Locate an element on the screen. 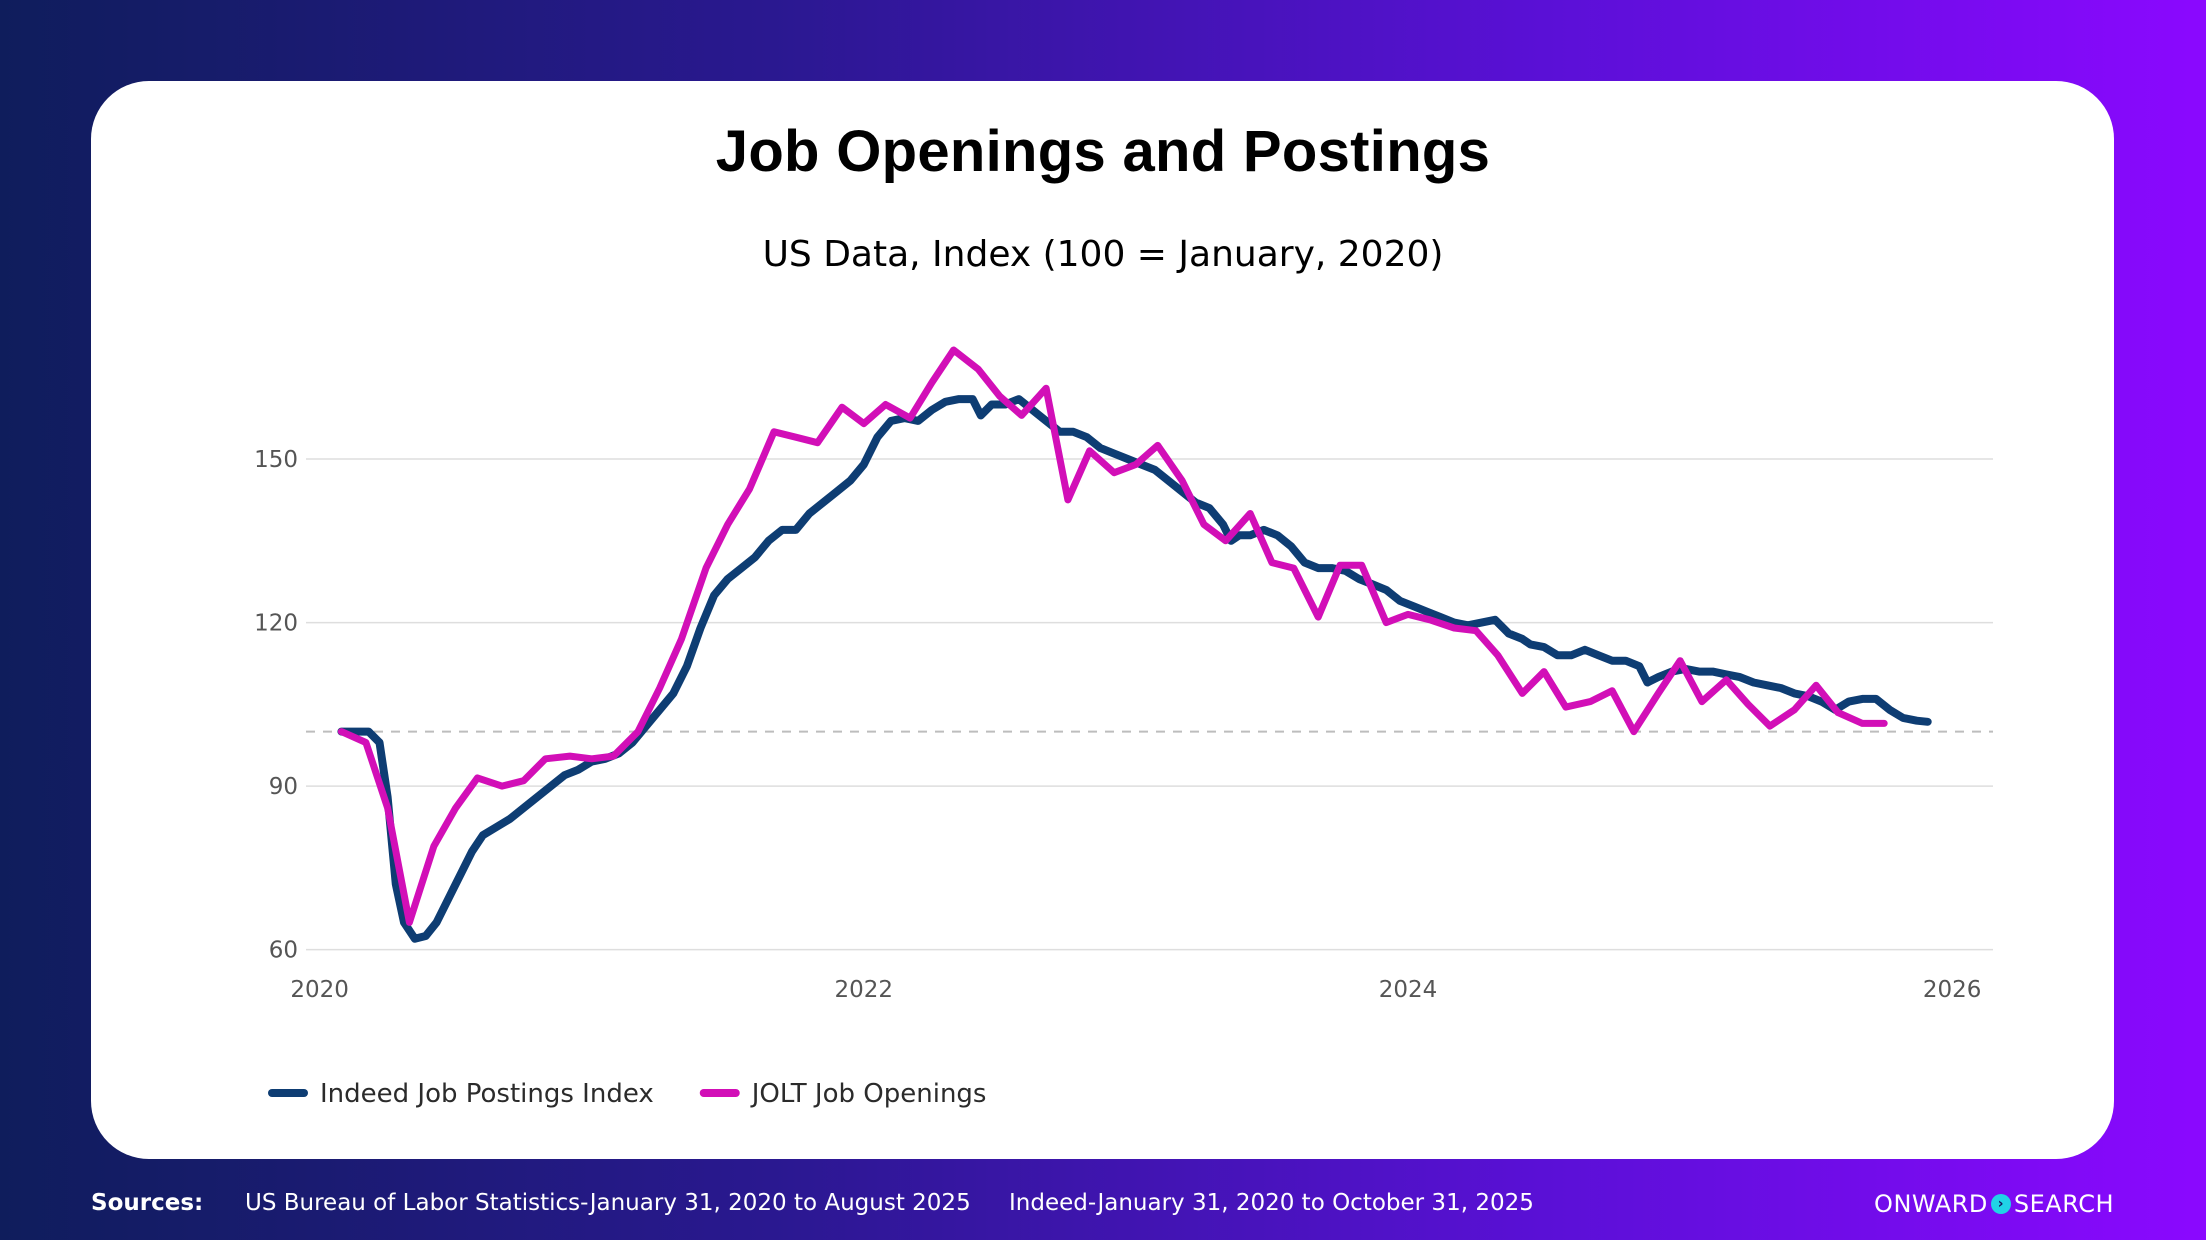 The image size is (2206, 1240). x-tick-label: 2020 is located at coordinates (319, 990).